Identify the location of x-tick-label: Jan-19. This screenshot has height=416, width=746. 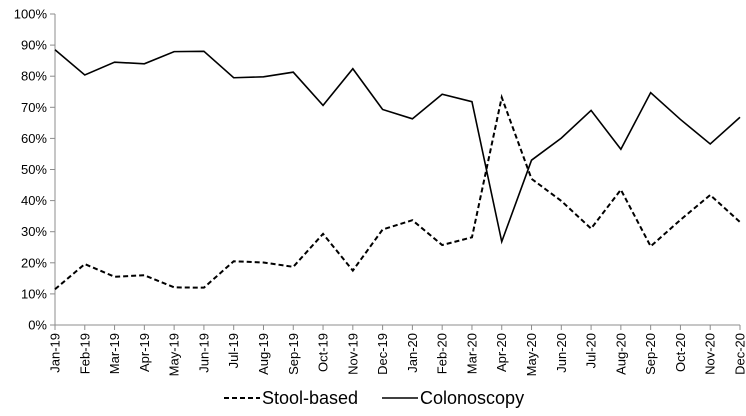
(55, 353).